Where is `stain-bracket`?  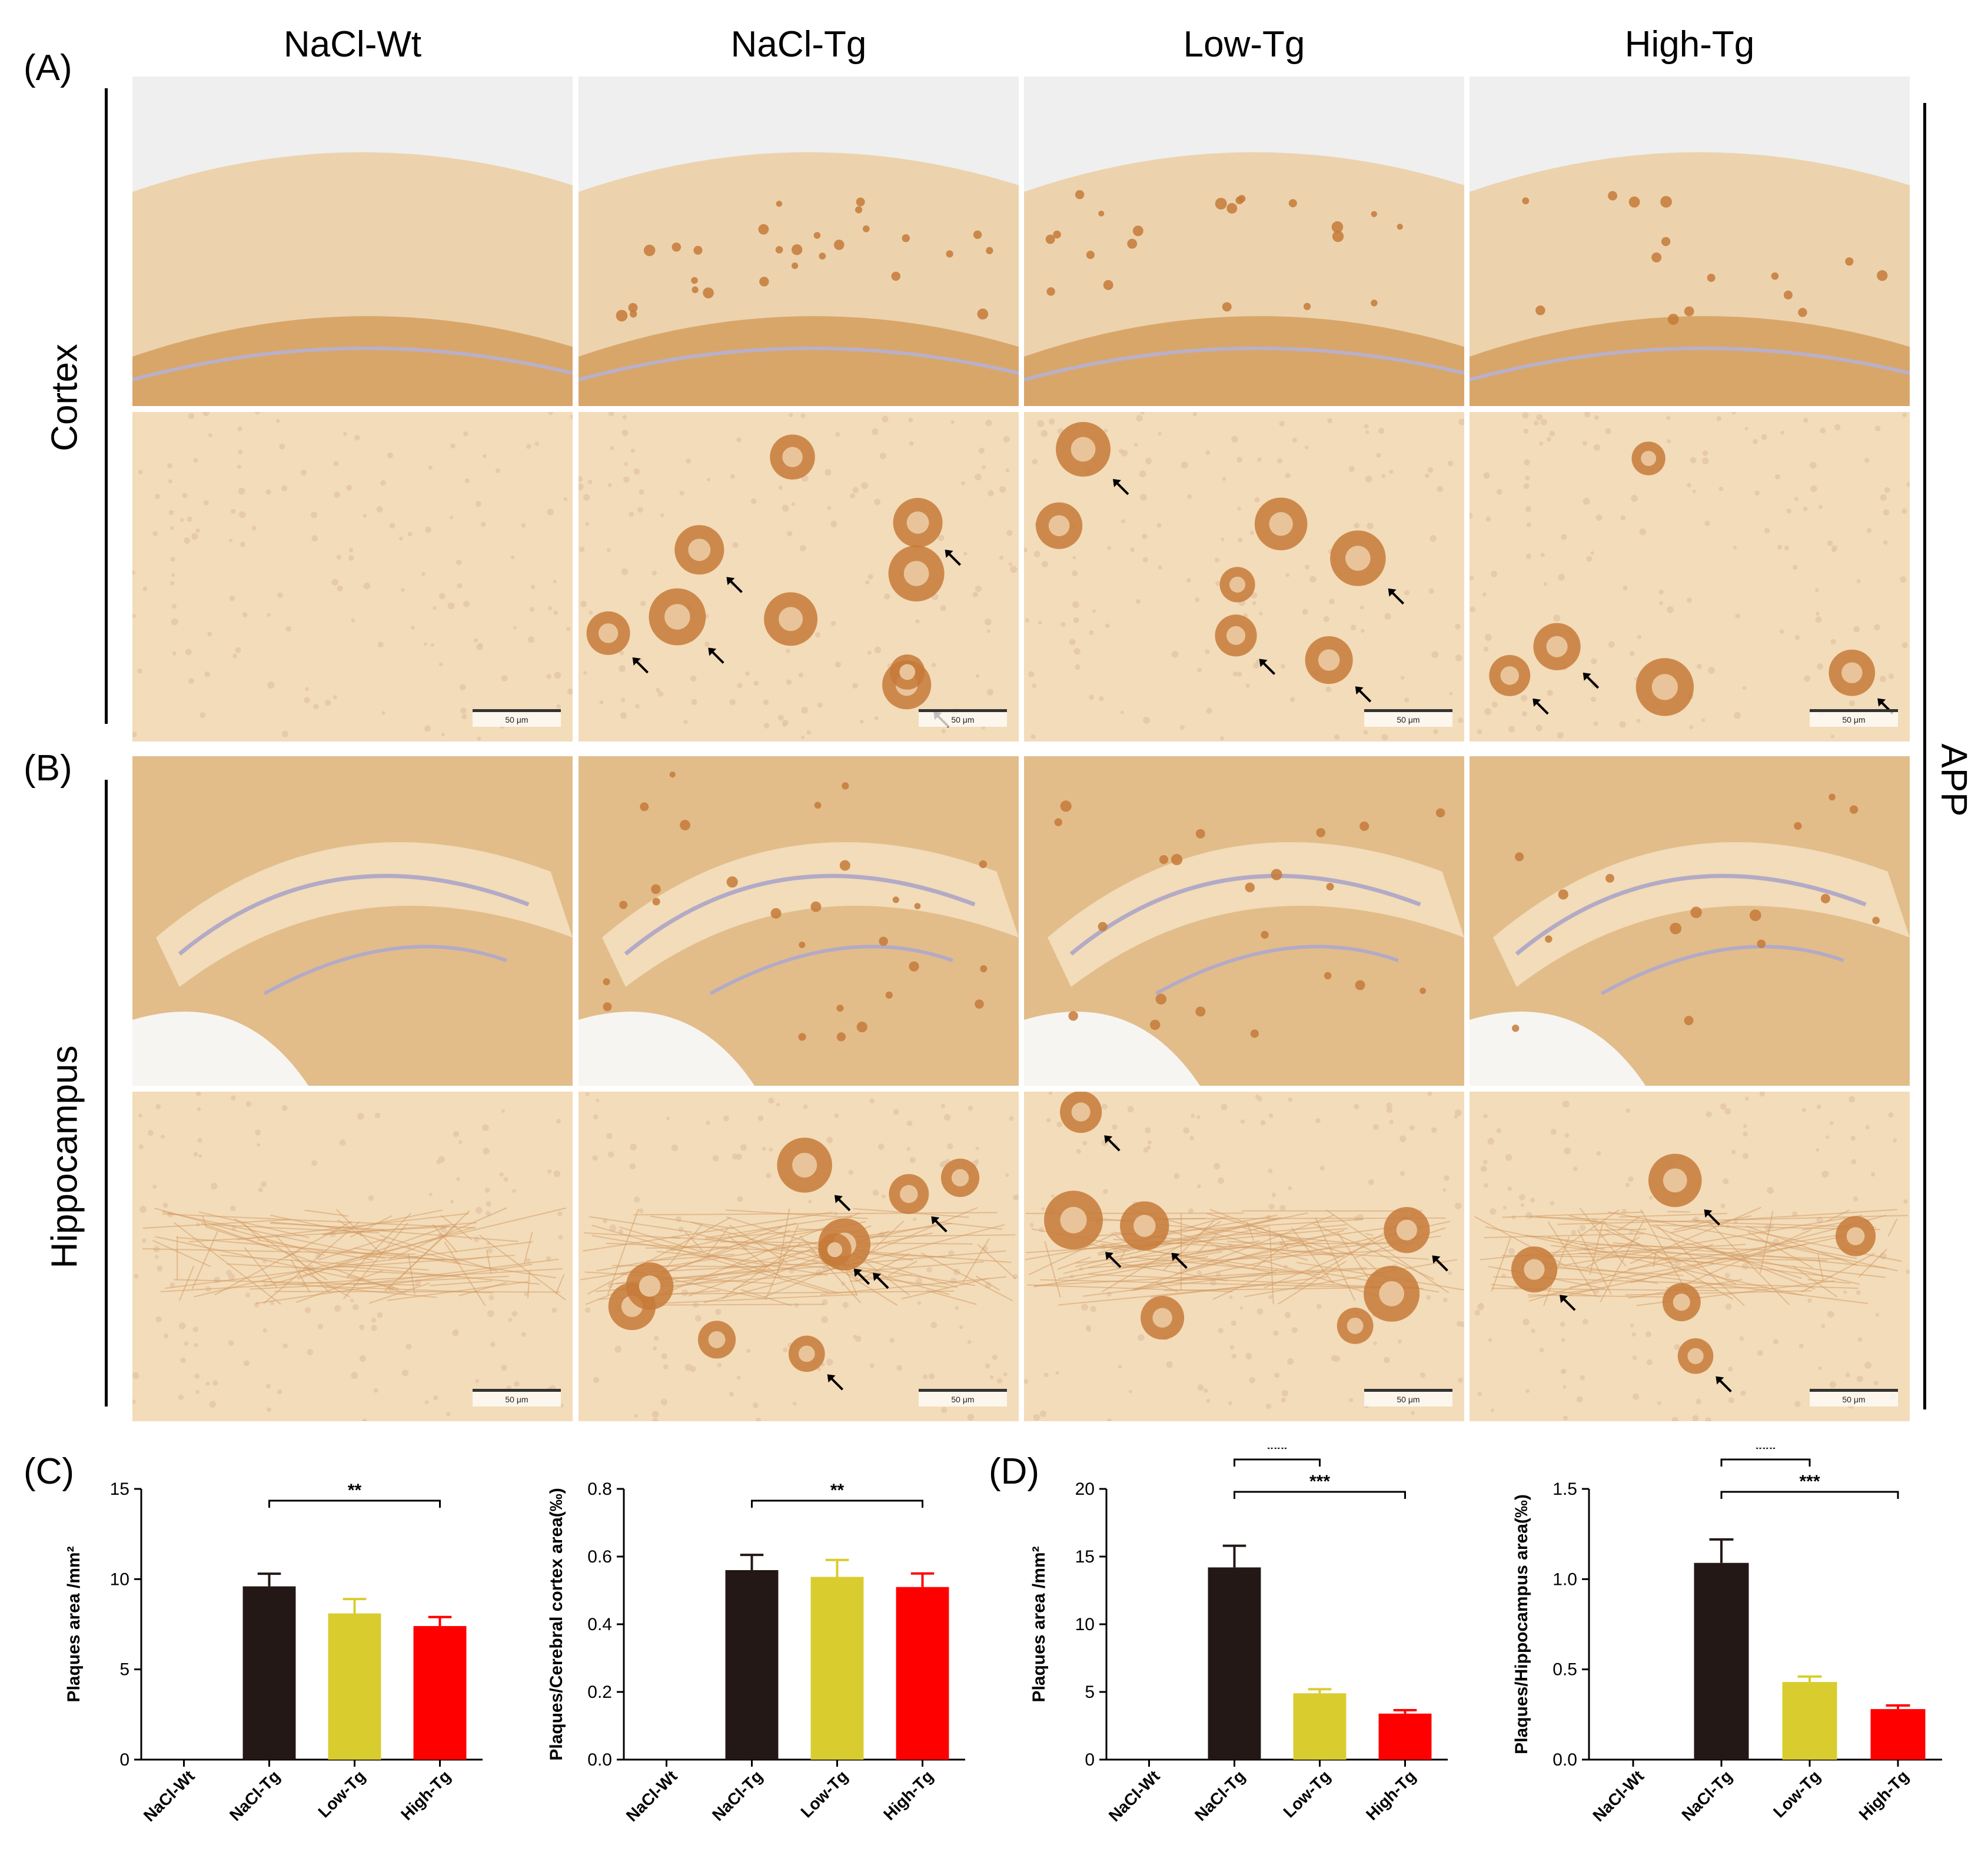 stain-bracket is located at coordinates (1924, 756).